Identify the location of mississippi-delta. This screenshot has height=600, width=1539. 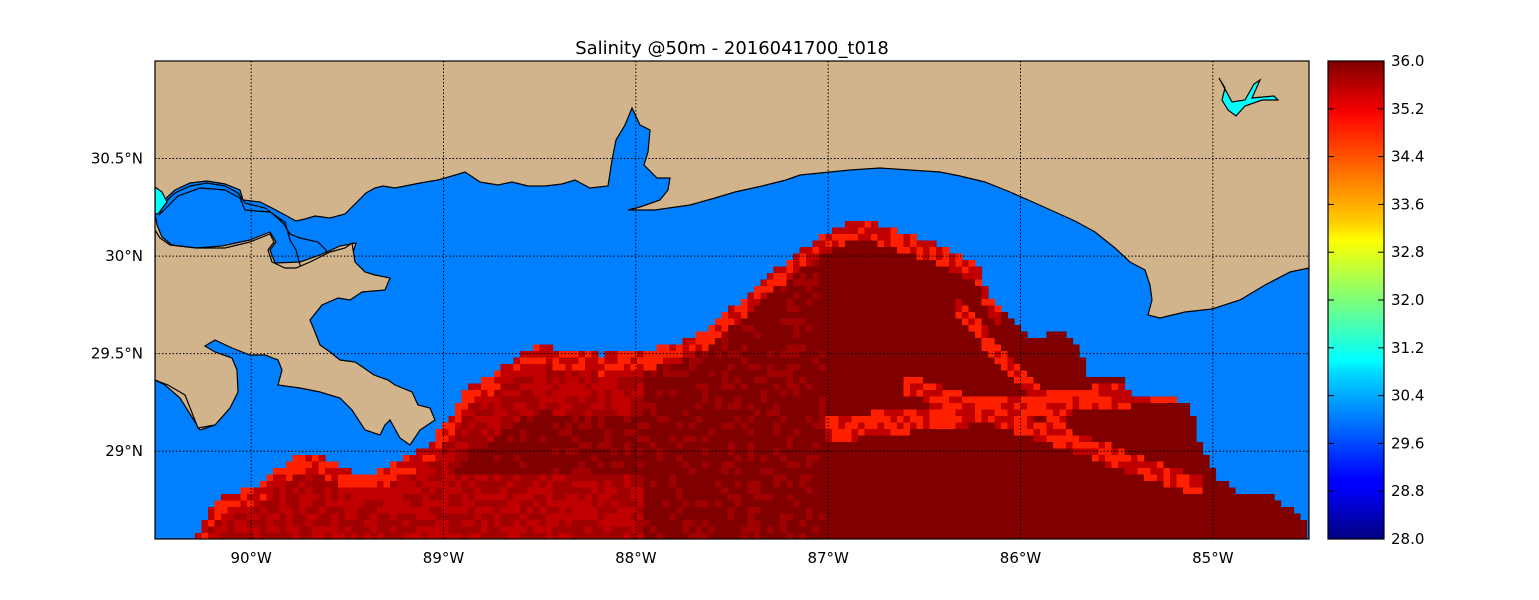
(295, 337).